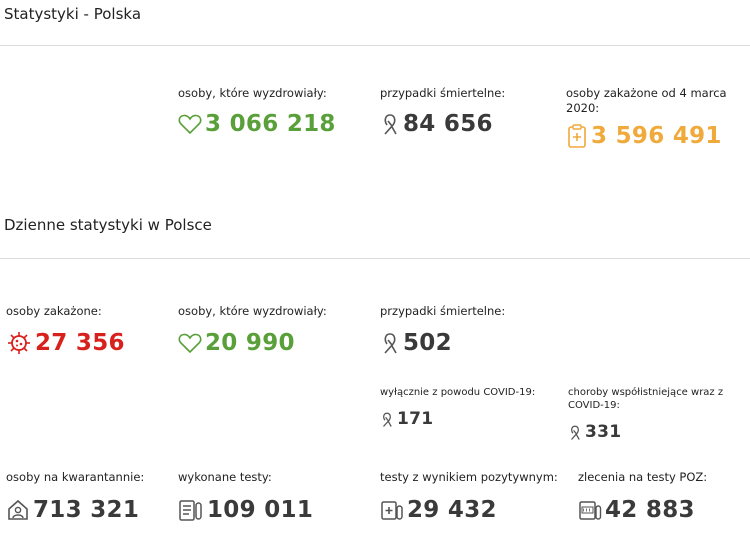 Image resolution: width=750 pixels, height=536 pixels. What do you see at coordinates (260, 510) in the screenshot?
I see `stat-value: 109 011` at bounding box center [260, 510].